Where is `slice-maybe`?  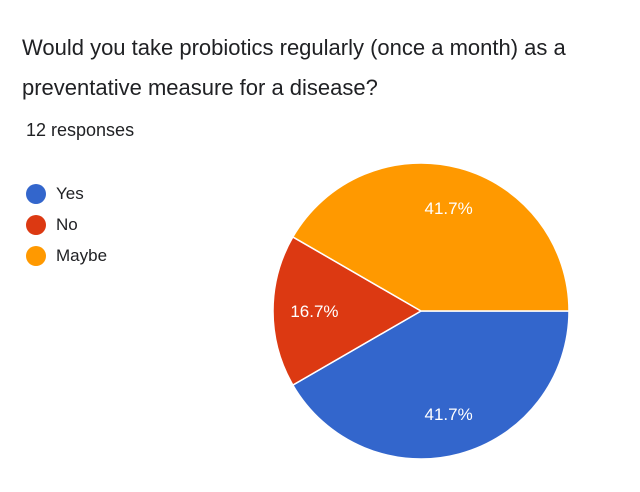 slice-maybe is located at coordinates (430, 237).